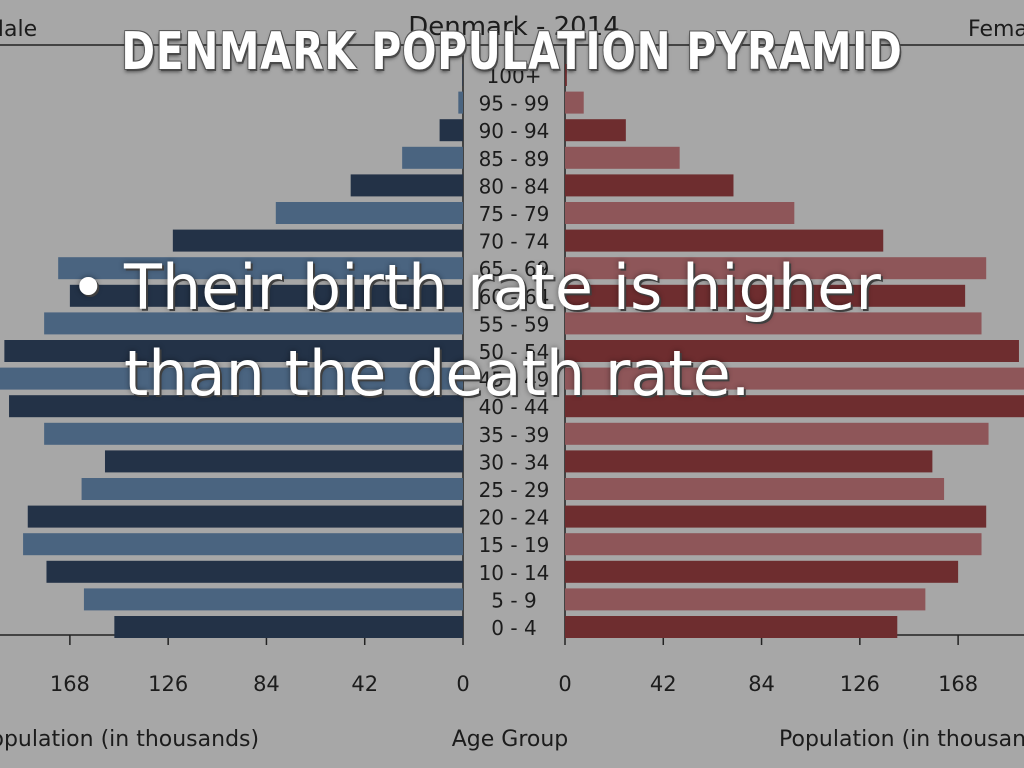 The image size is (1024, 768). Describe the element at coordinates (513, 600) in the screenshot. I see `age-group-label: 5 - 9` at that location.